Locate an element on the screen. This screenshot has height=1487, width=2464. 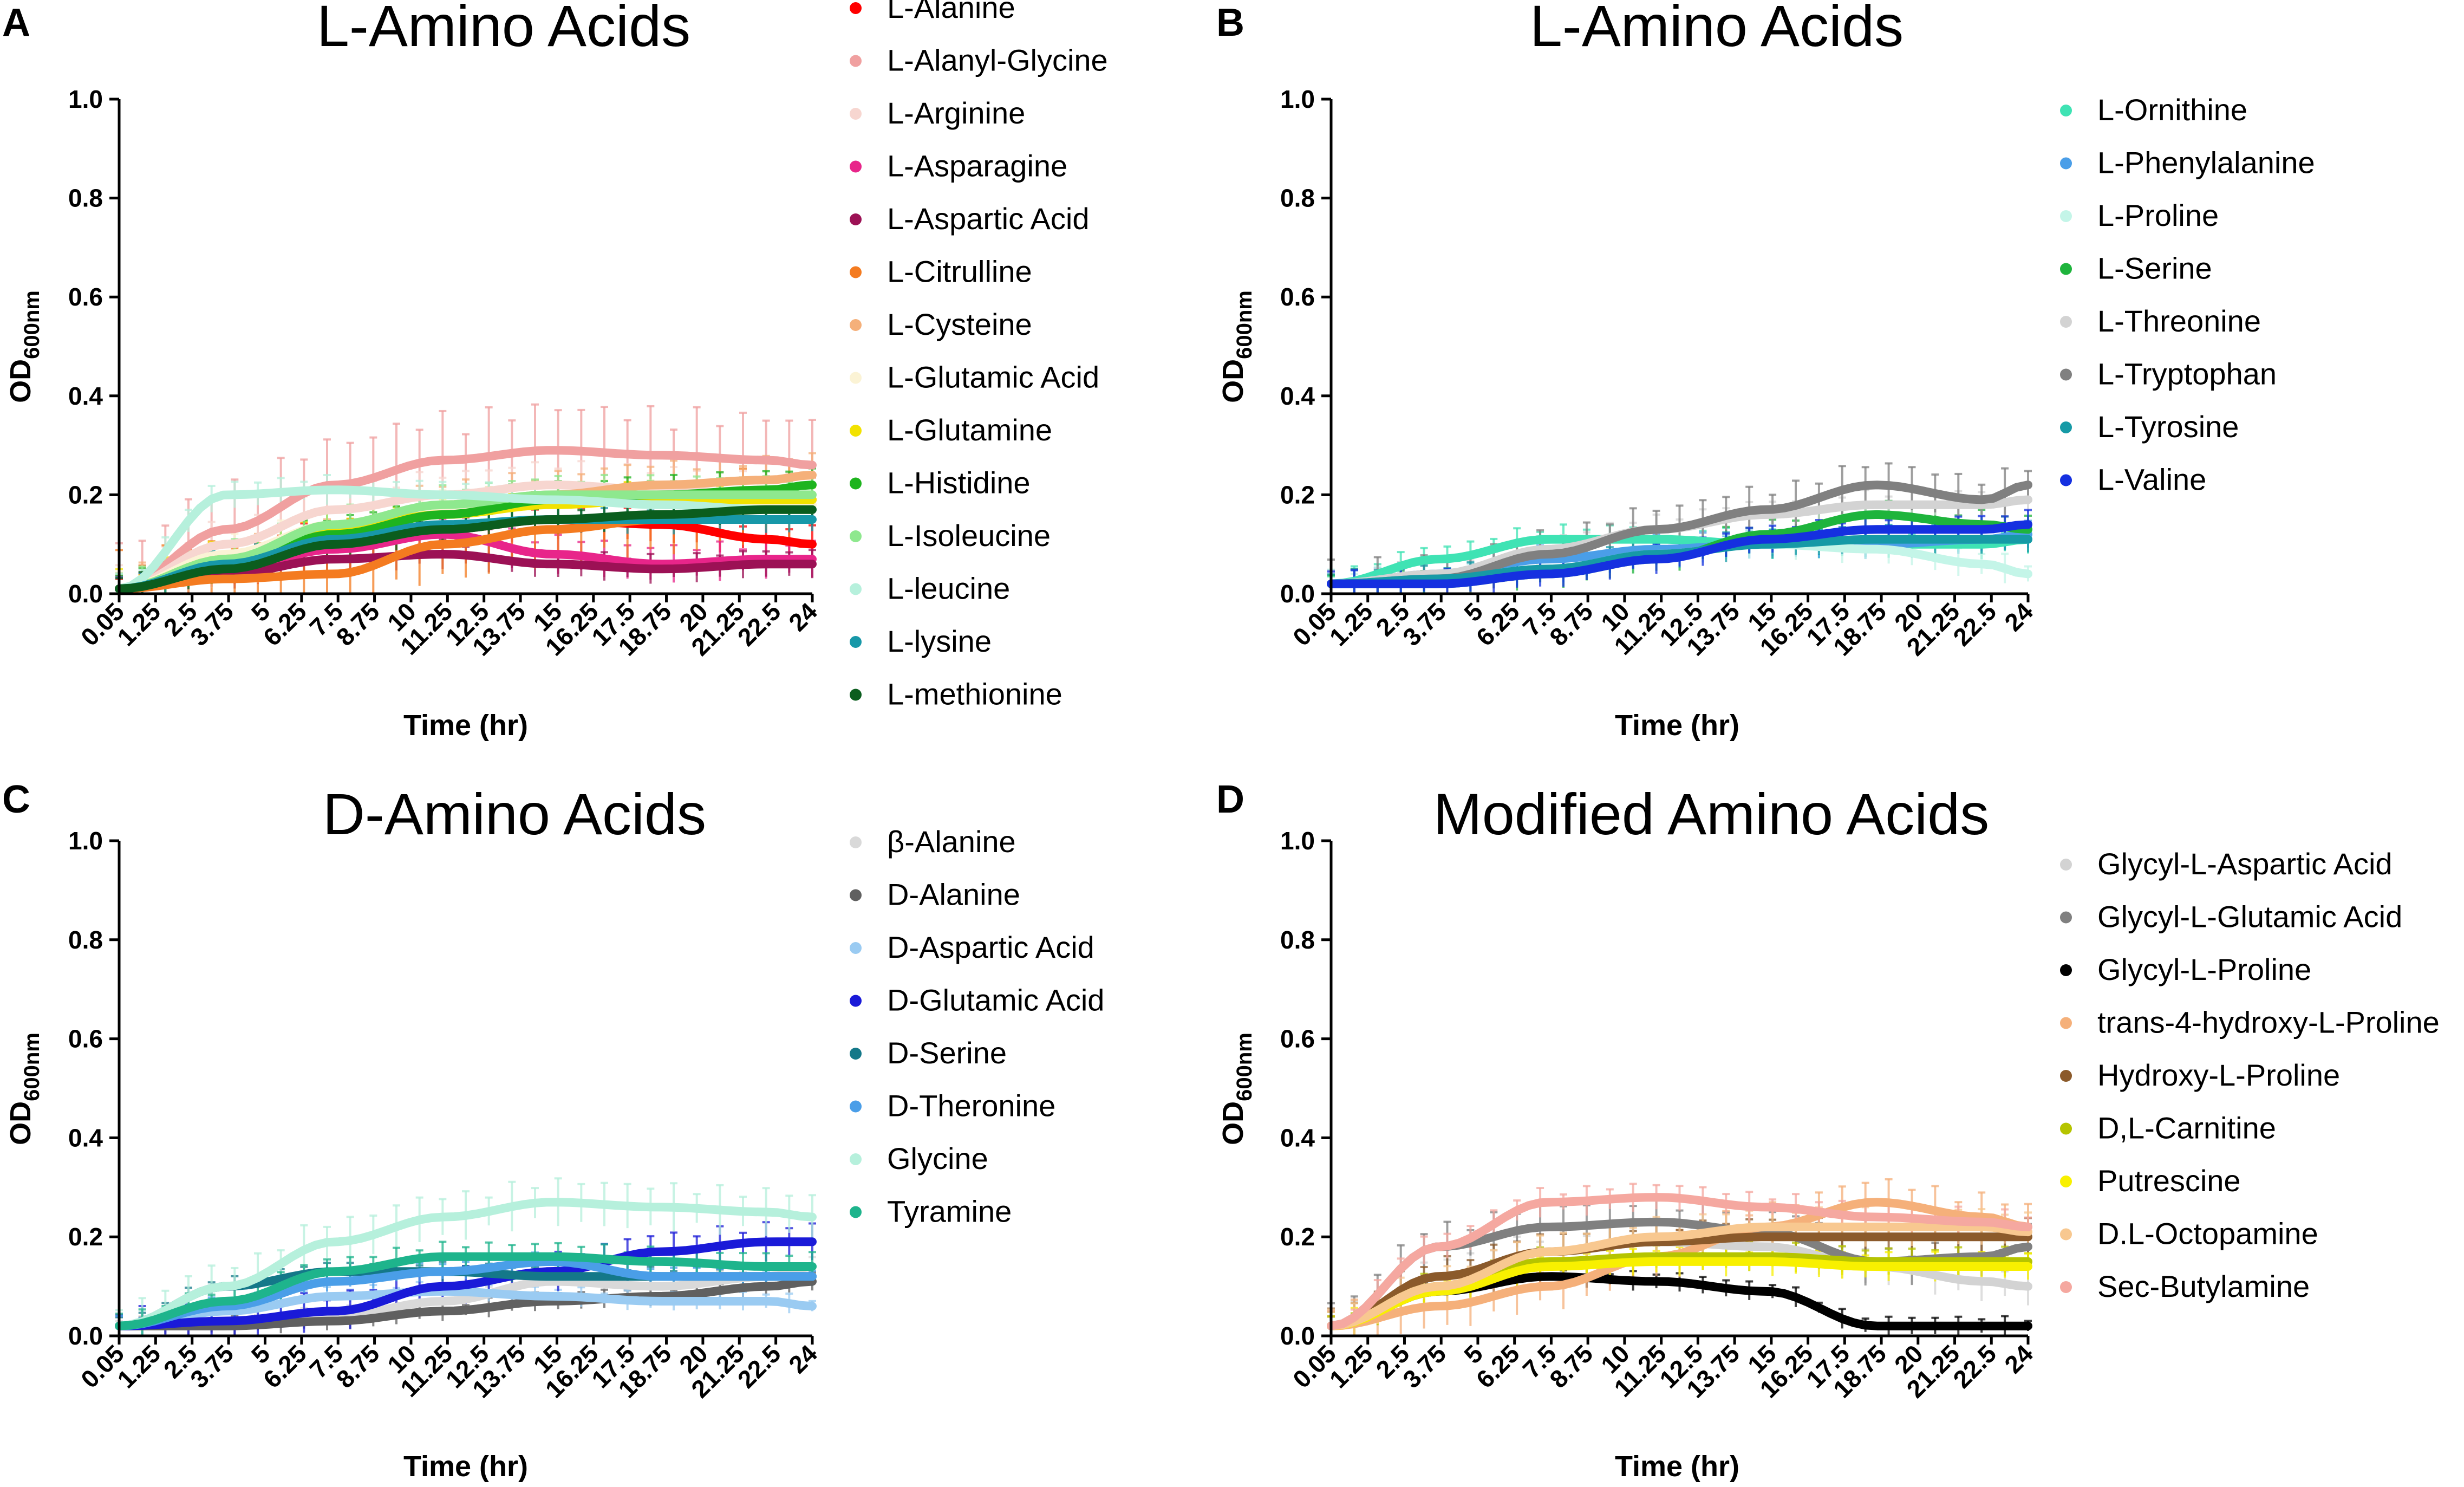
series-lines is located at coordinates (466, 519).